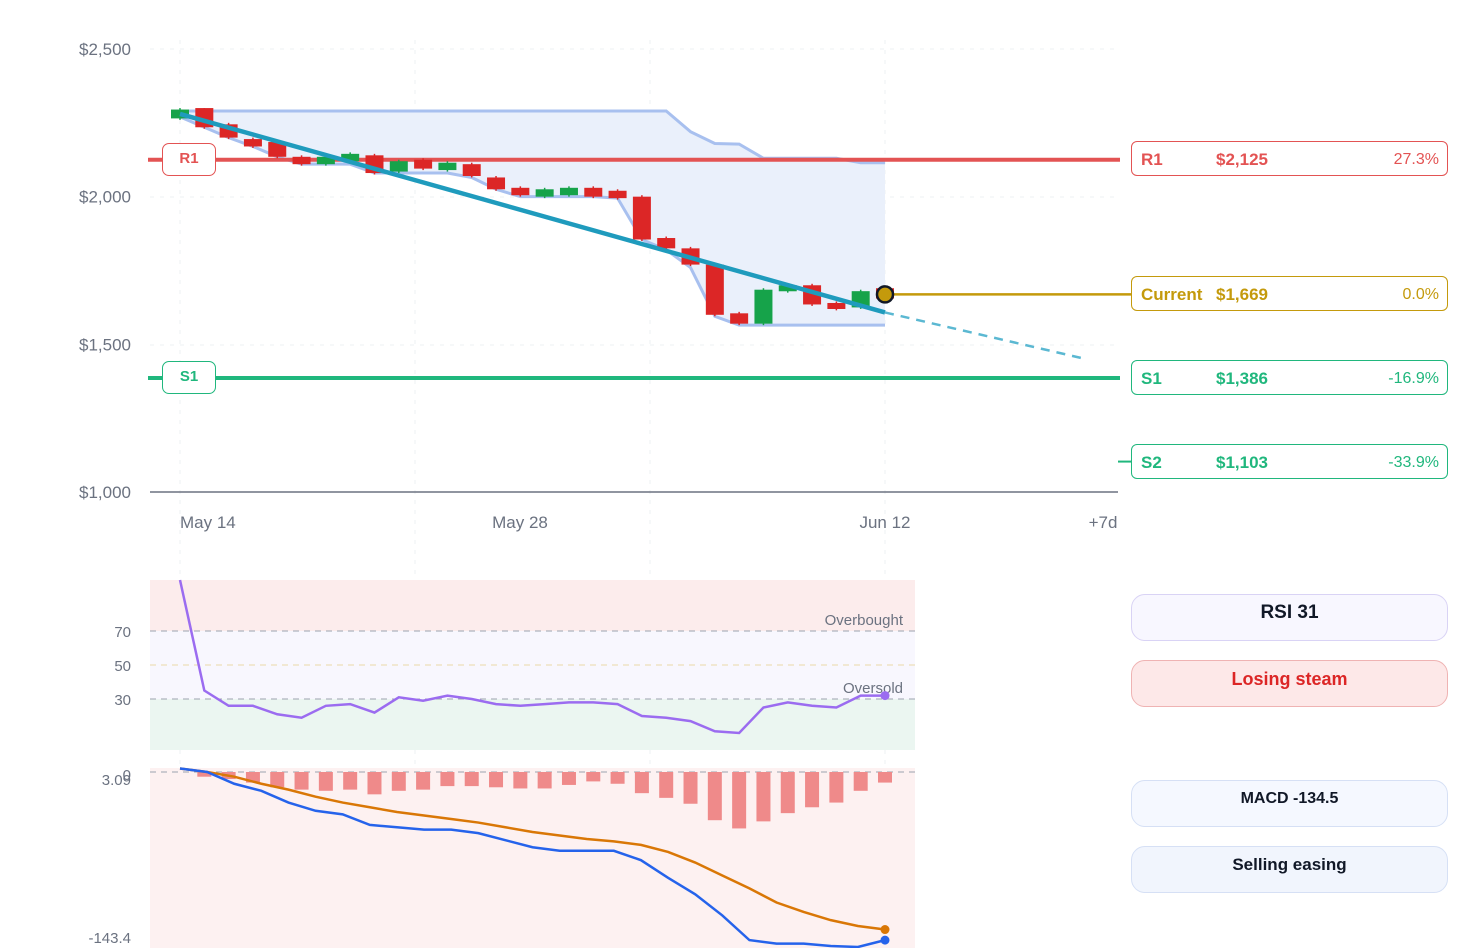 The width and height of the screenshot is (1461, 948). What do you see at coordinates (864, 620) in the screenshot?
I see `overbought-label: Overbought` at bounding box center [864, 620].